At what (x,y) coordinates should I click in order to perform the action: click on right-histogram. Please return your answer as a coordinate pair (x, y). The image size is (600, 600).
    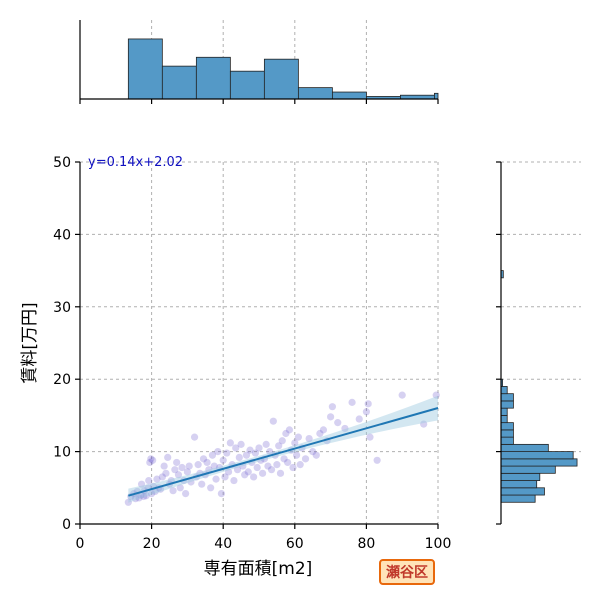
    Looking at the image, I should click on (539, 386).